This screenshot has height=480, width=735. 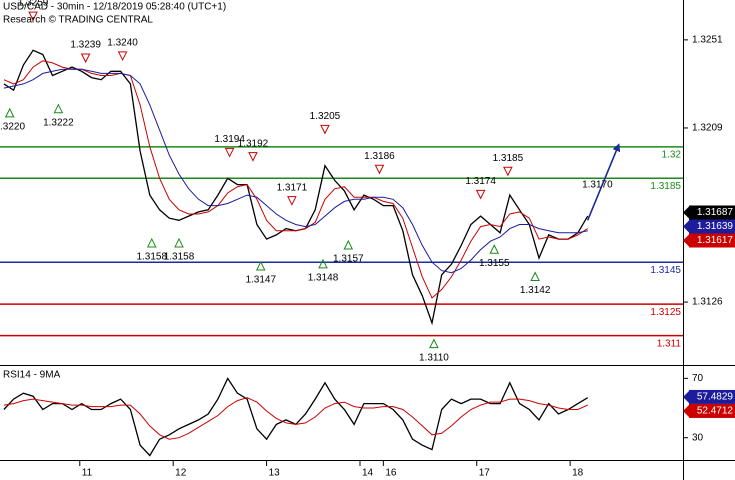 What do you see at coordinates (707, 128) in the screenshot?
I see `y-tick-label: 1.3209` at bounding box center [707, 128].